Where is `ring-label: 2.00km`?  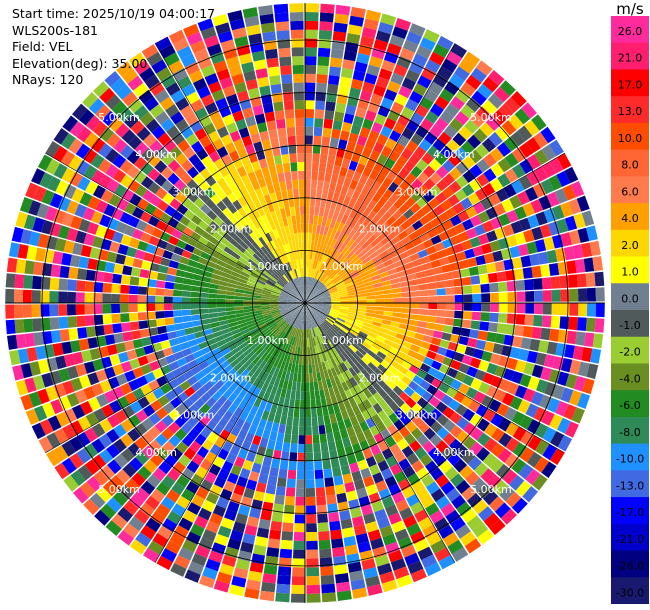
ring-label: 2.00km is located at coordinates (231, 377).